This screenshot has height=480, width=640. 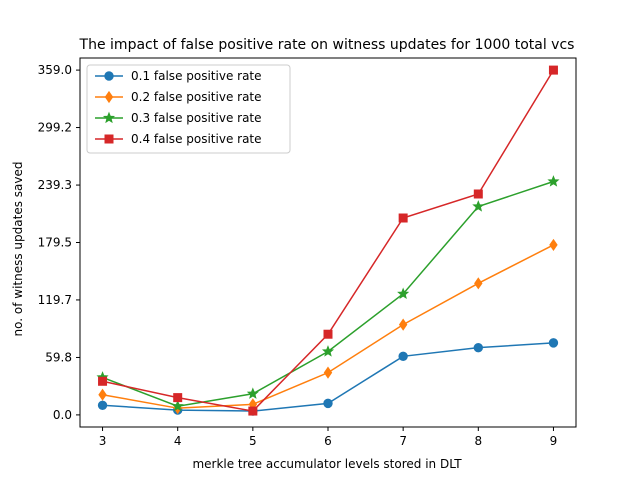 I want to click on x-tick-label: 7, so click(x=403, y=441).